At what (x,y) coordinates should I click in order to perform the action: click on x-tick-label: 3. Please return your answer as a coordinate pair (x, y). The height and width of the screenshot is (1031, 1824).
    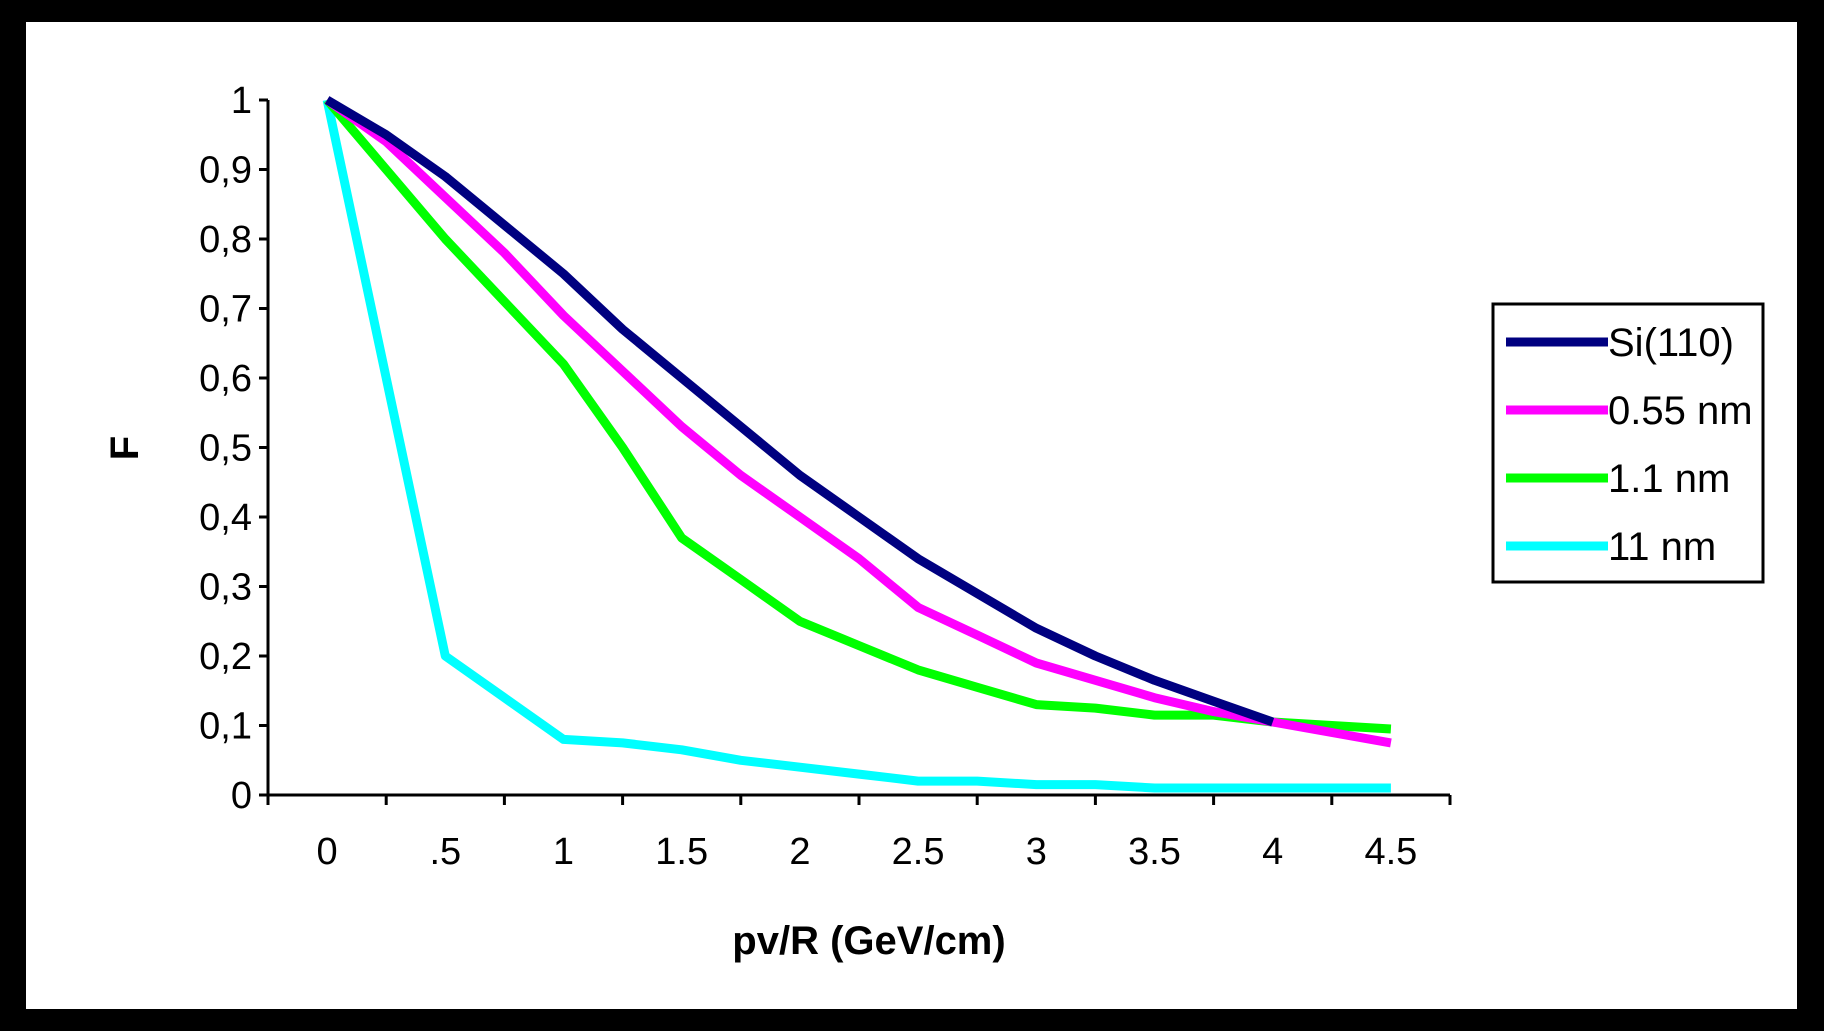
    Looking at the image, I should click on (1036, 852).